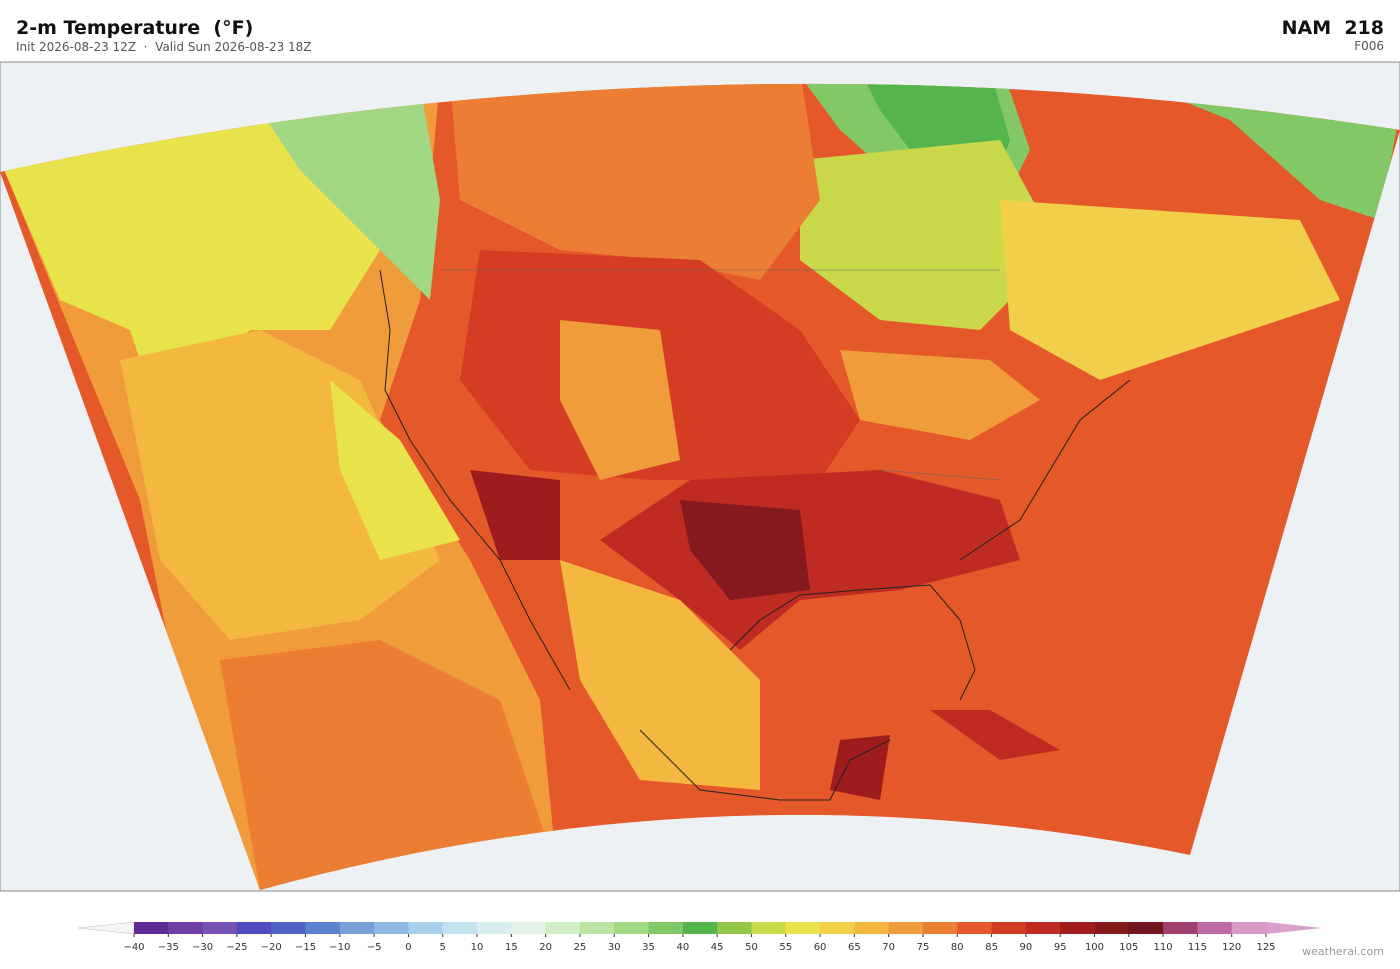  I want to click on colorbar-tick-label: 50, so click(751, 947).